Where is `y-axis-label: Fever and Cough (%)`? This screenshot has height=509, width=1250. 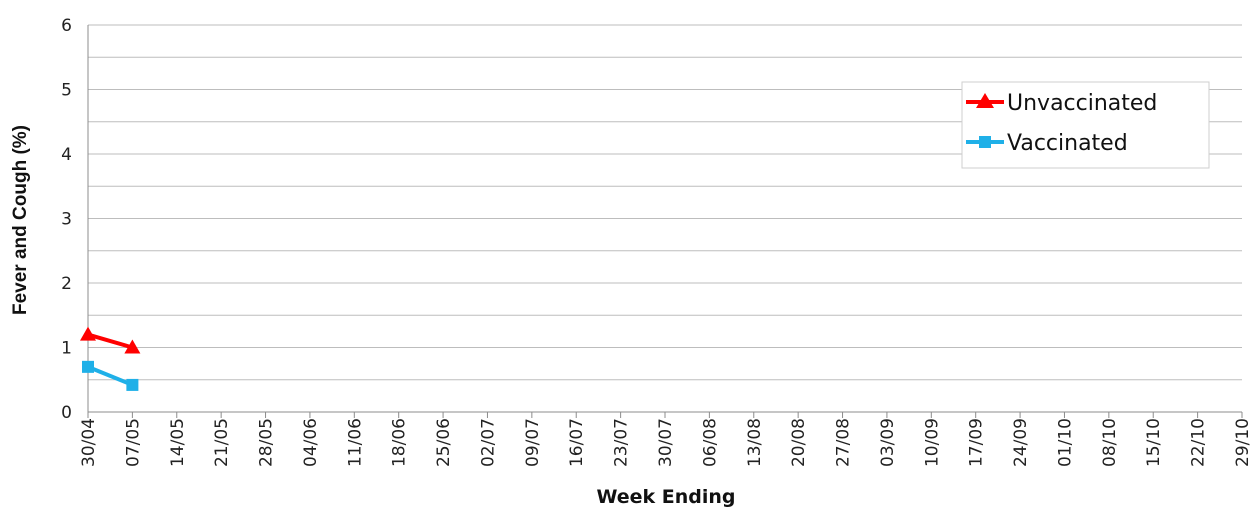 y-axis-label: Fever and Cough (%) is located at coordinates (20, 220).